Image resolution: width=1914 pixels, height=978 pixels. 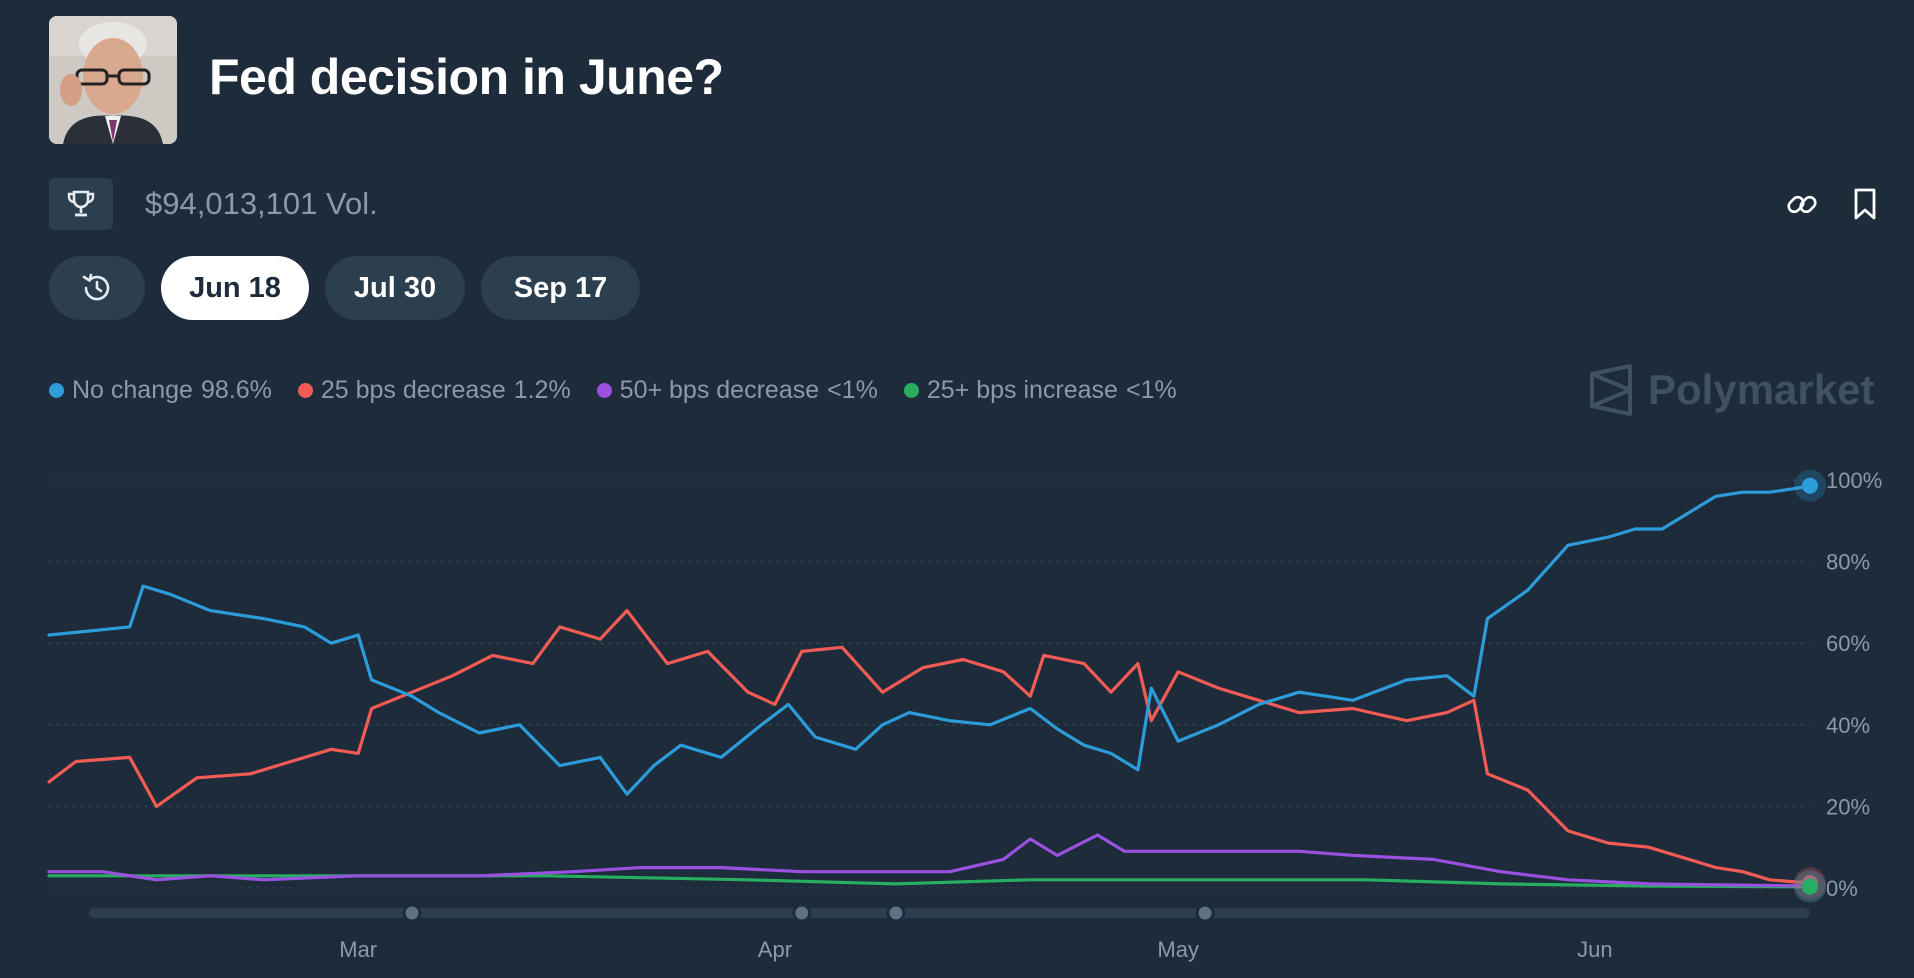 I want to click on x-tick-label: May, so click(x=1178, y=949).